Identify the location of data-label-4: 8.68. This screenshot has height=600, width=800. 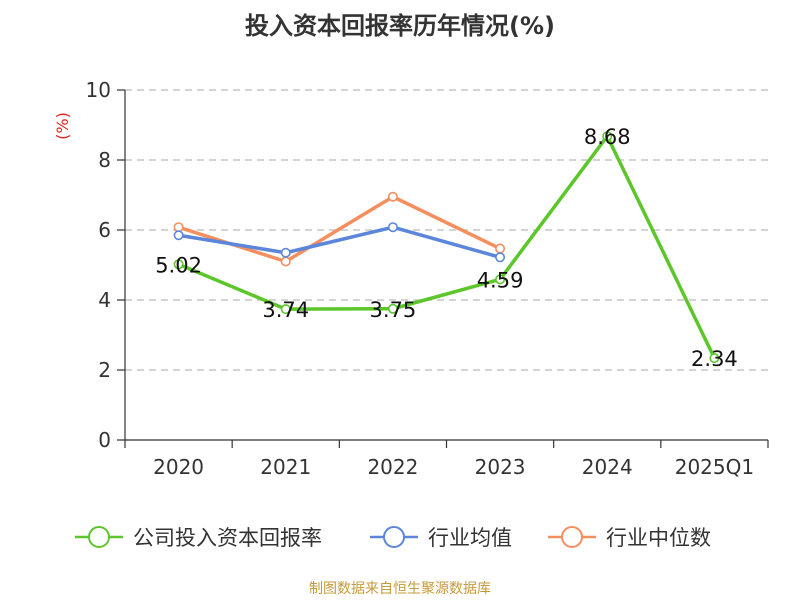
(607, 137).